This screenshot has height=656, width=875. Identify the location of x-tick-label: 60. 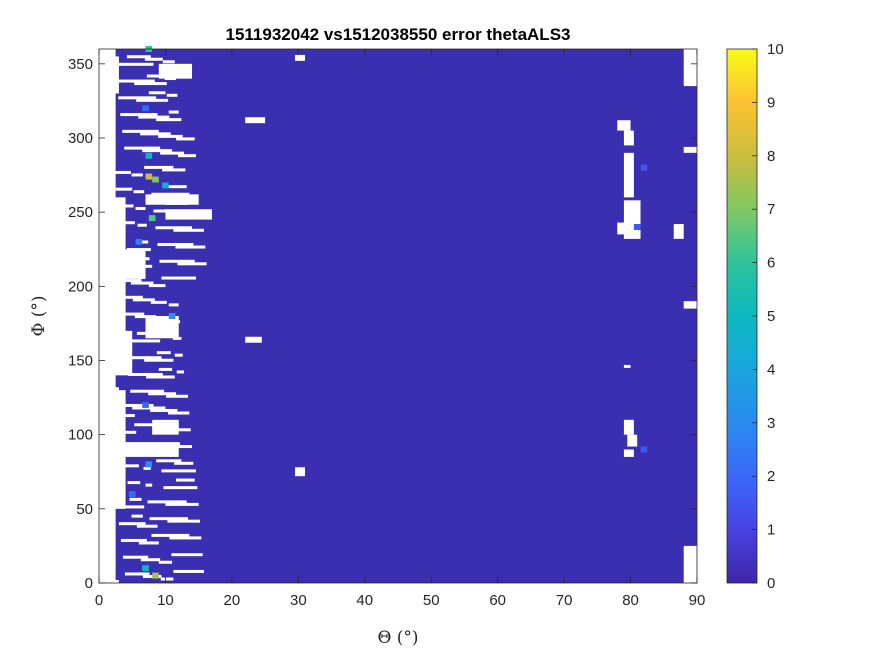
(497, 600).